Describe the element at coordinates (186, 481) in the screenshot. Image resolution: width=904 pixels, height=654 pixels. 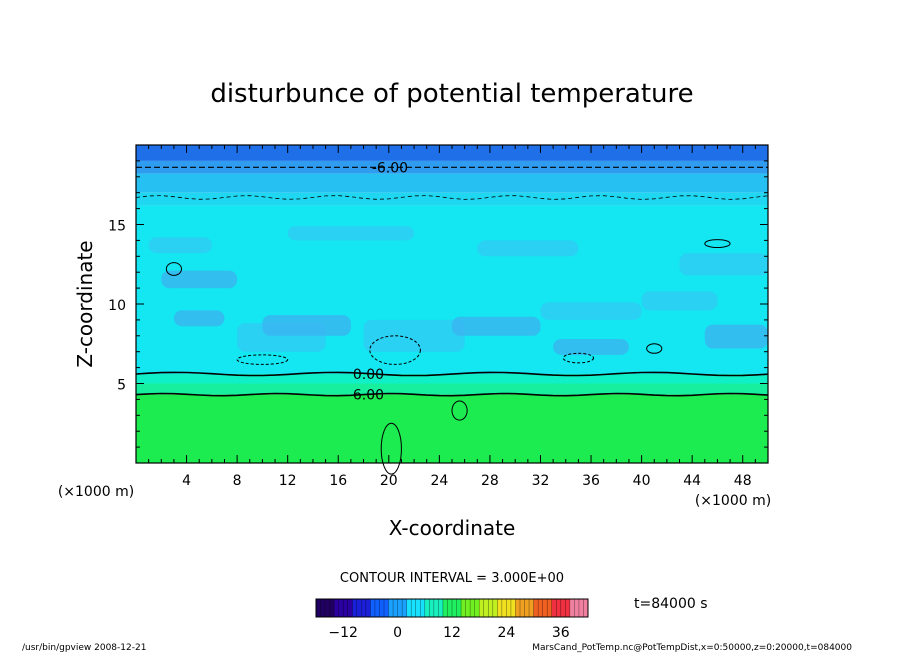
I see `x-tick-label: 4` at that location.